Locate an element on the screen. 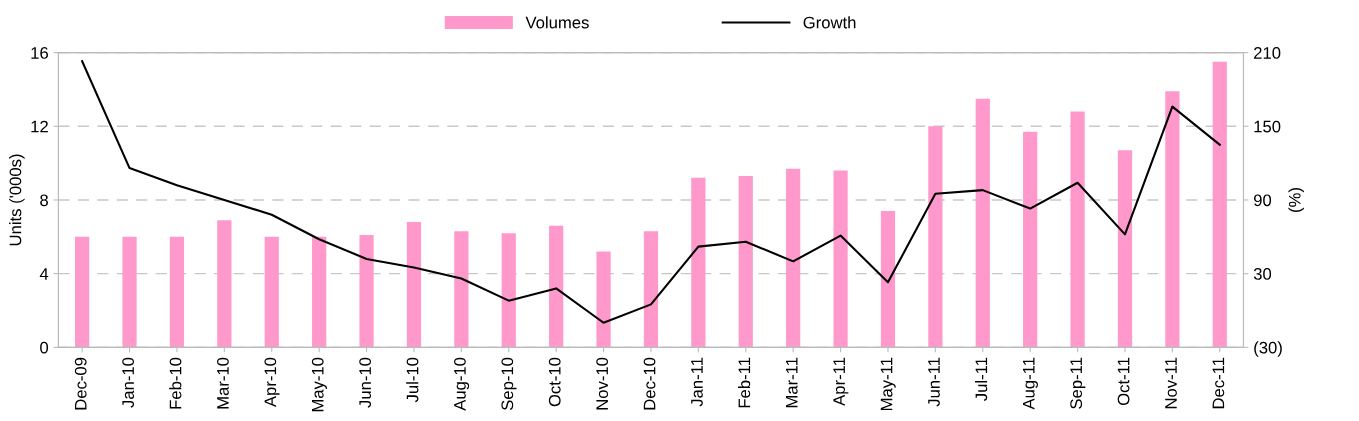 This screenshot has width=1359, height=421. x-tick-label: Aug-10 is located at coordinates (462, 384).